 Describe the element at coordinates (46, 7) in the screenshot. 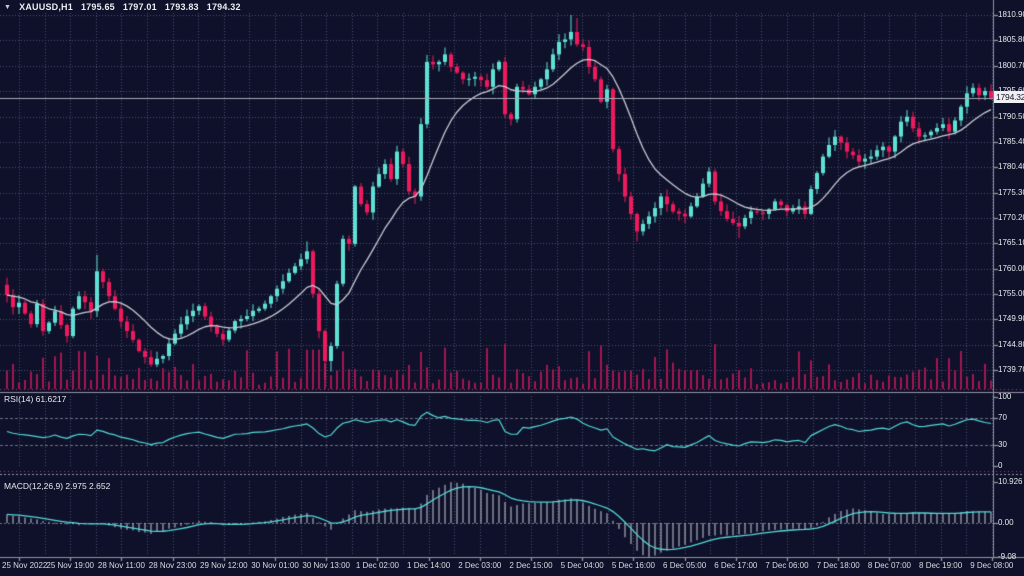

I see `symbol-period-label: XAUUSD,H1` at that location.